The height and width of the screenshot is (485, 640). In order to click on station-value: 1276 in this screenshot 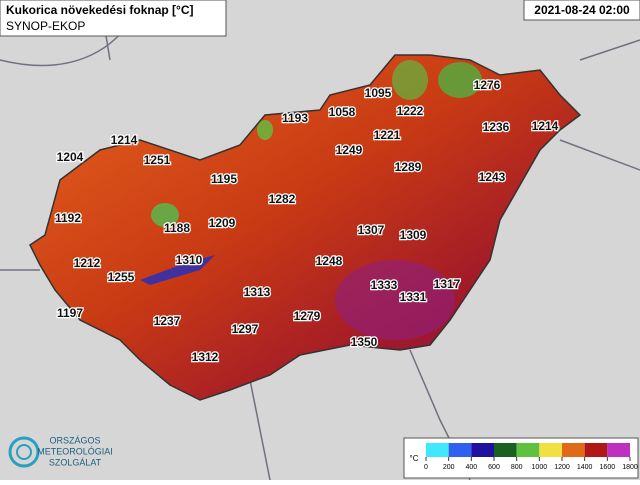, I will do `click(487, 85)`.